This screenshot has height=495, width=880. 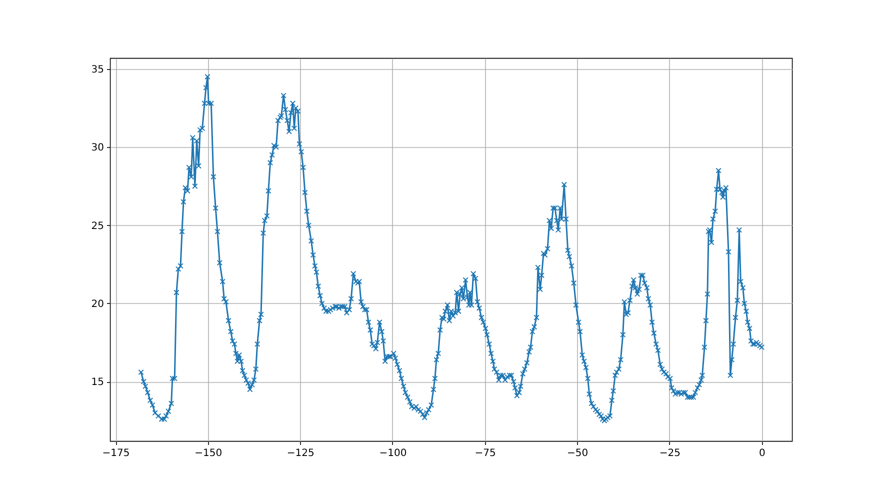 I want to click on x-tick-label: −100, so click(x=393, y=453).